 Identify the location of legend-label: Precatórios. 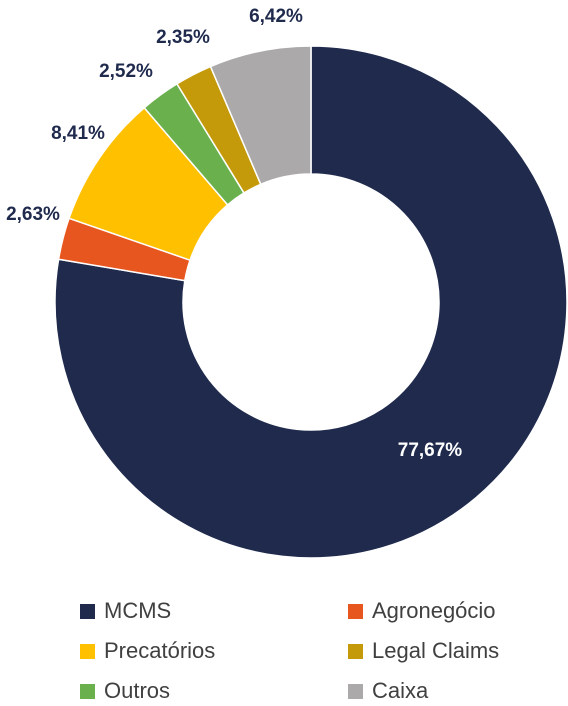
(160, 650).